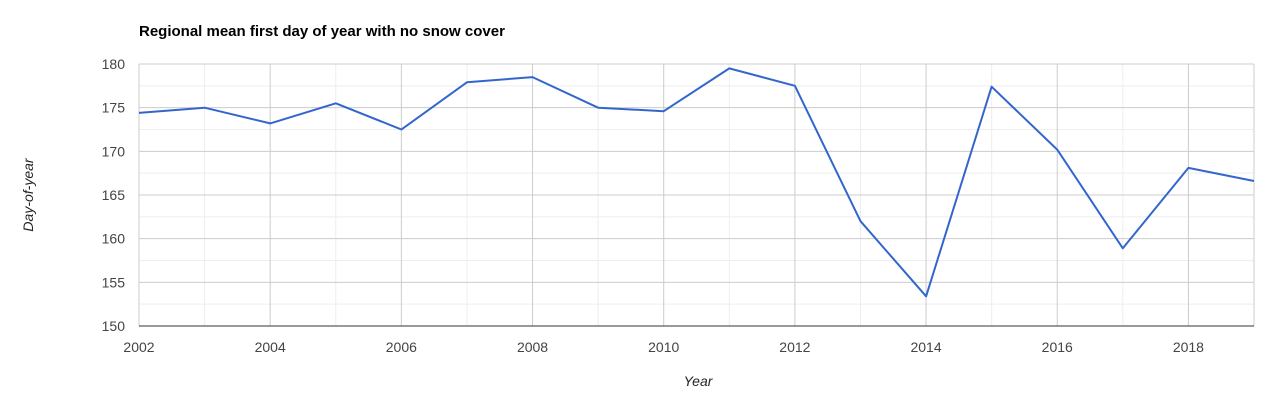 This screenshot has height=400, width=1280. Describe the element at coordinates (1057, 347) in the screenshot. I see `x-tick-label: 2016` at that location.